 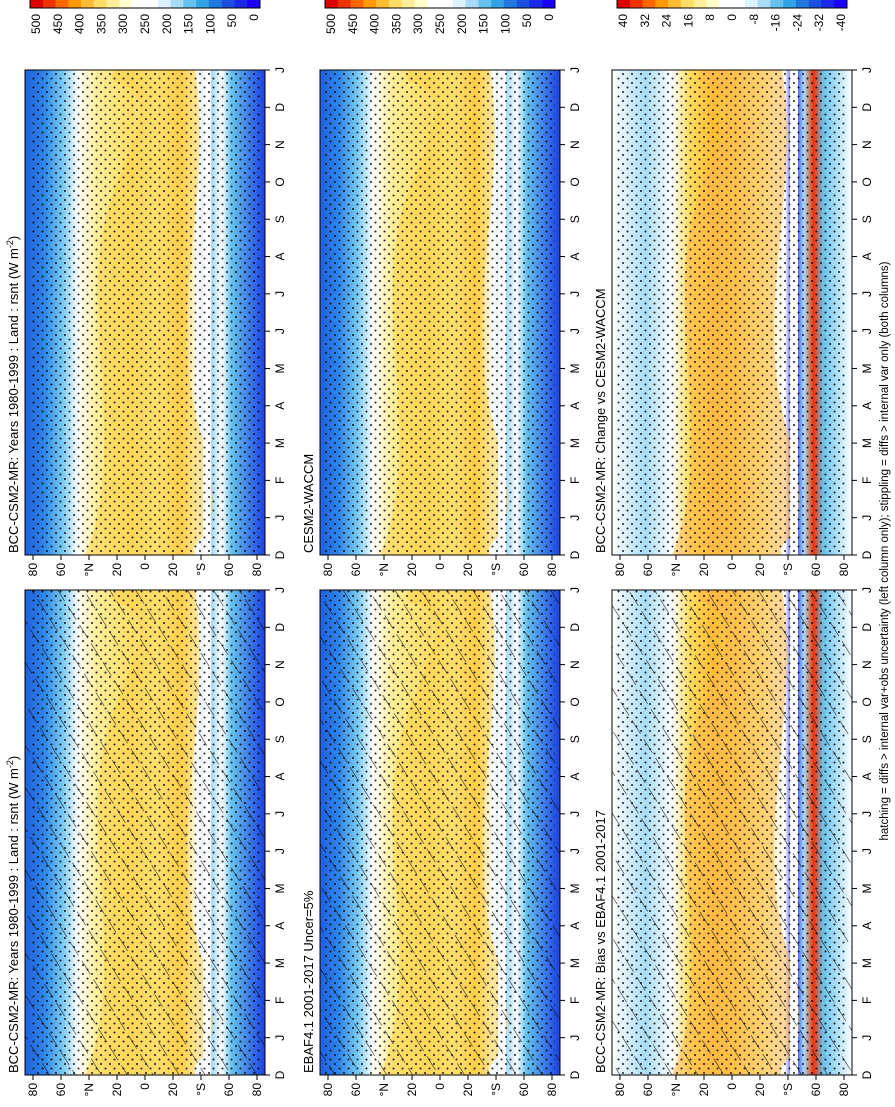 I want to click on panel-title: EBAF4.1 2001-2017 Uncer=5%, so click(x=308, y=981).